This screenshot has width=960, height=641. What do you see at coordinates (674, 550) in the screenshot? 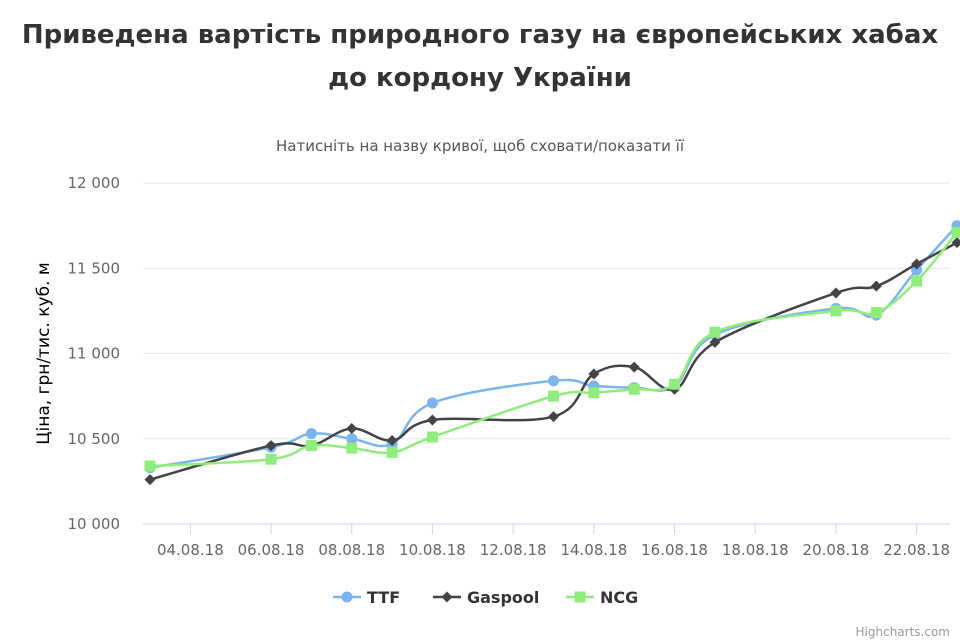
I see `x-tick-label: 16.08.18` at bounding box center [674, 550].